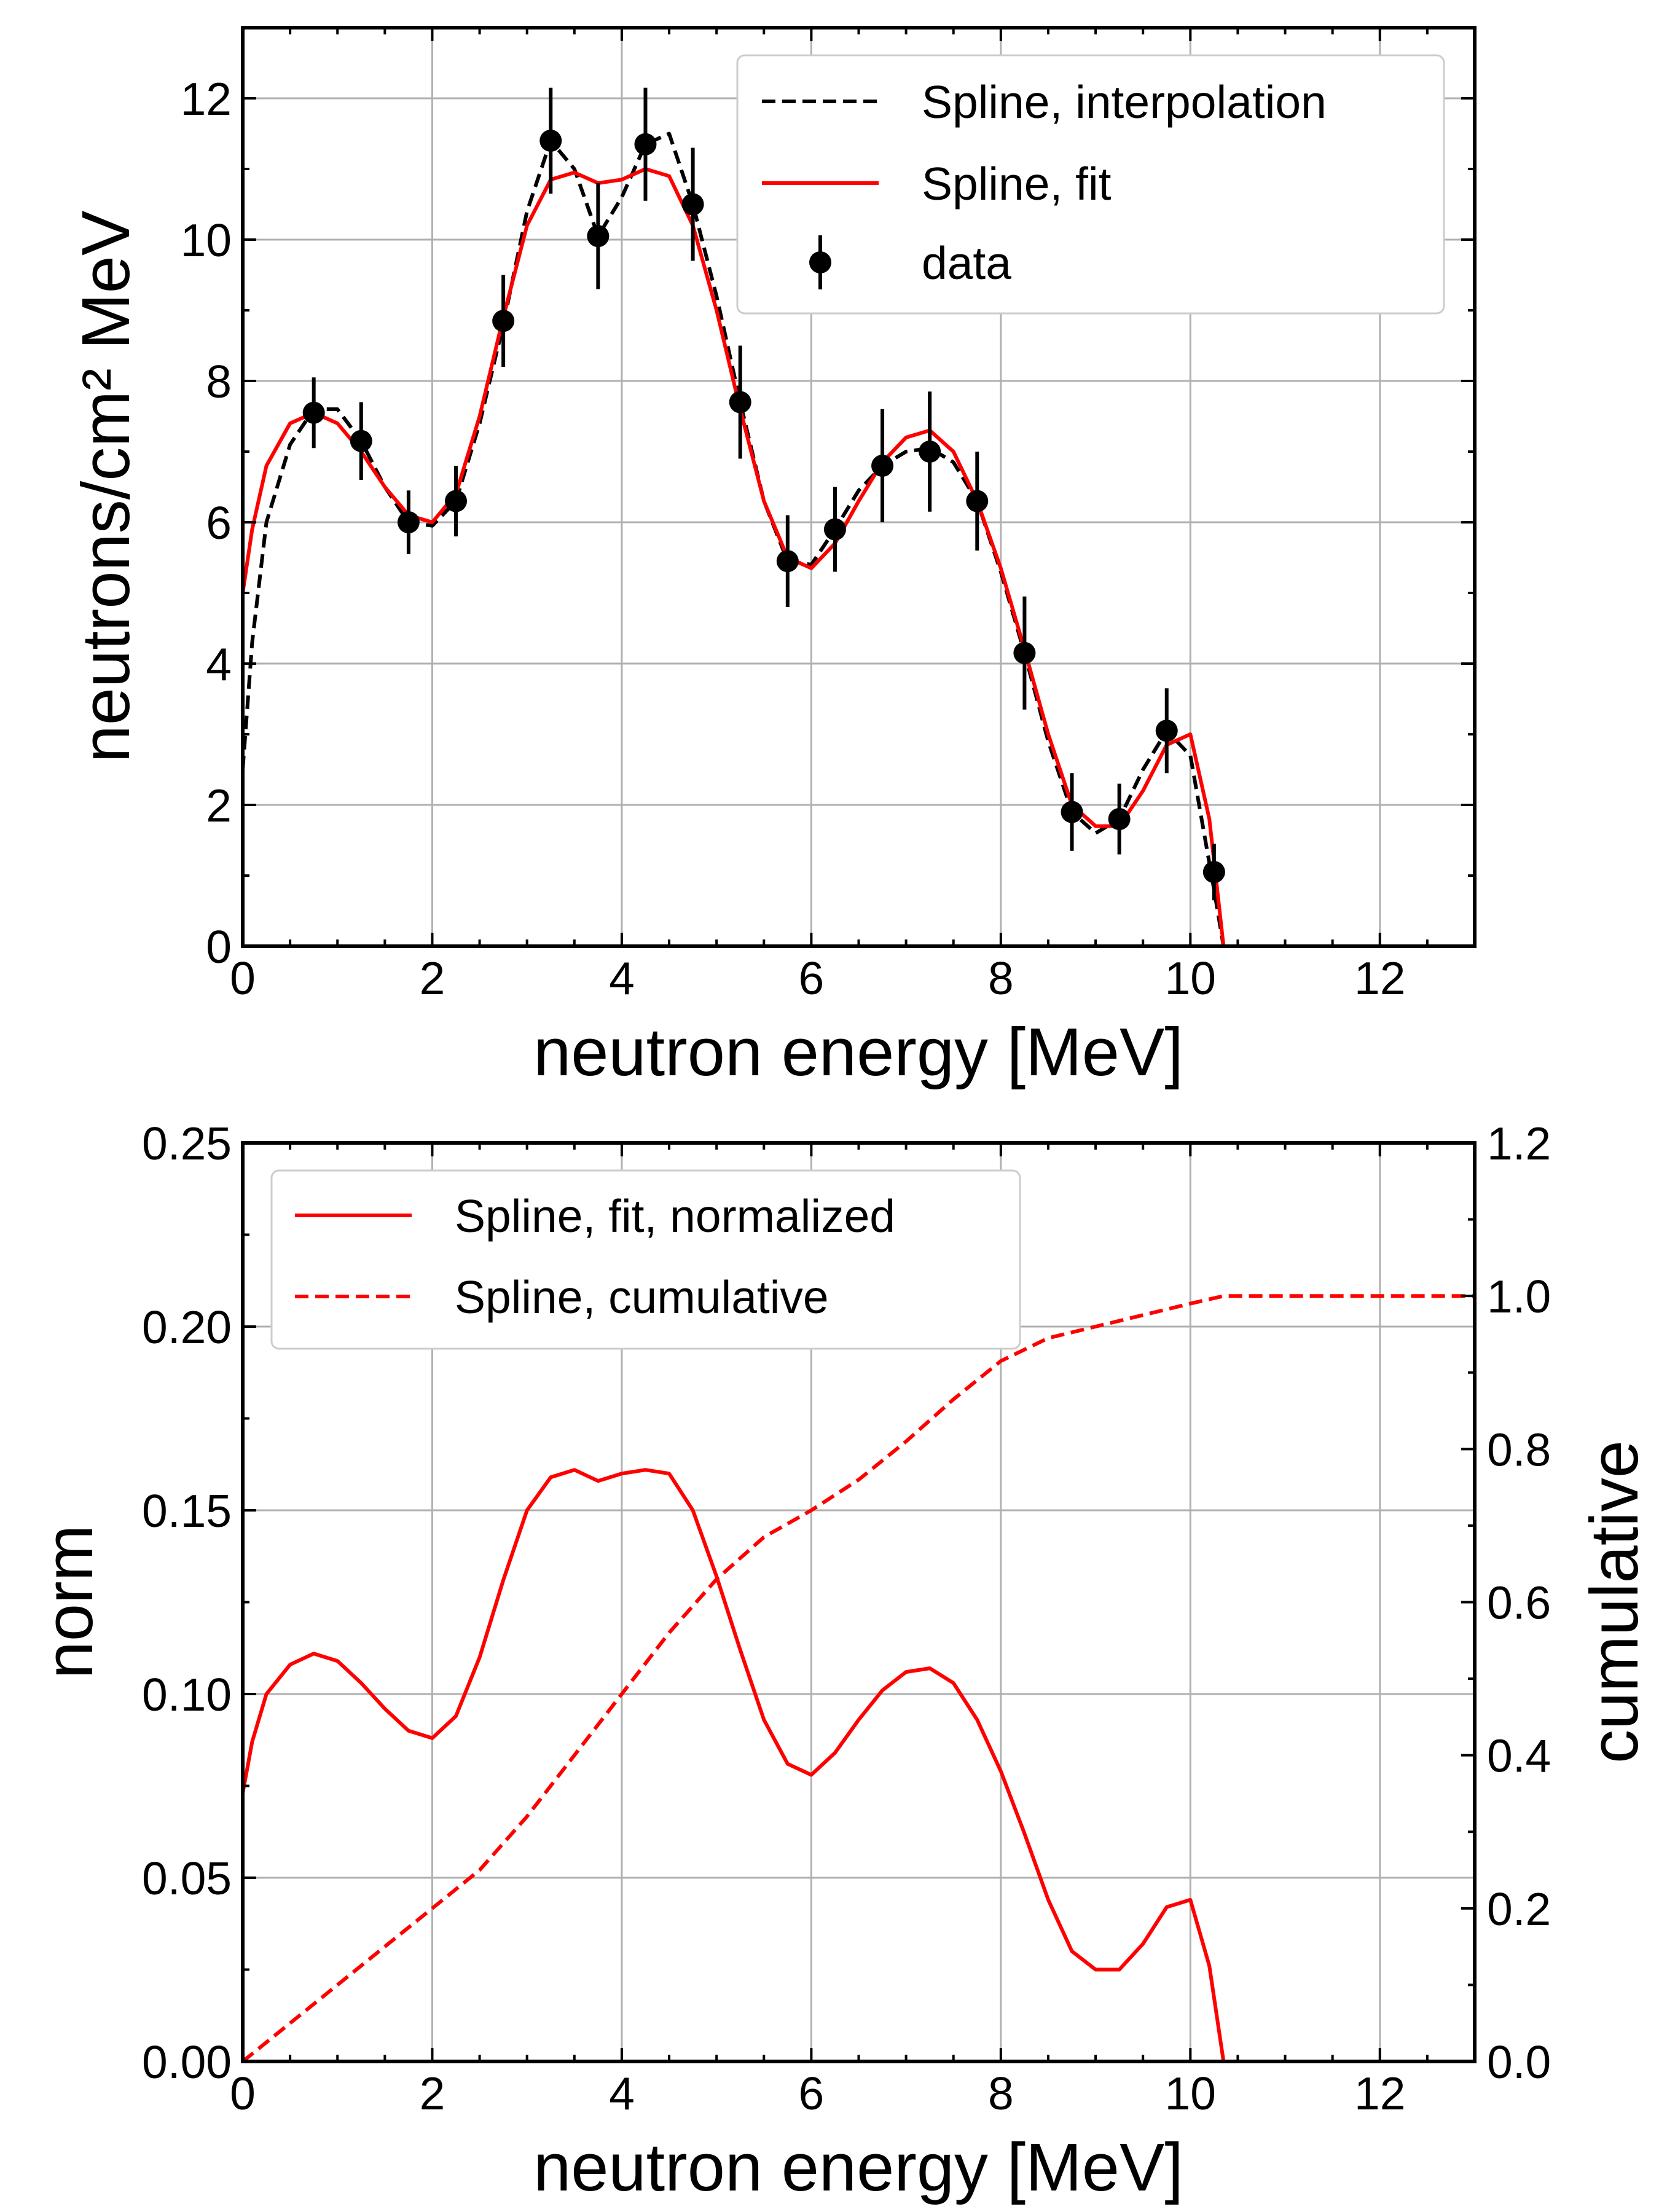 This screenshot has height=2212, width=1659. Describe the element at coordinates (858, 1052) in the screenshot. I see `top-x-axis-label: neutron energy [MeV]` at that location.